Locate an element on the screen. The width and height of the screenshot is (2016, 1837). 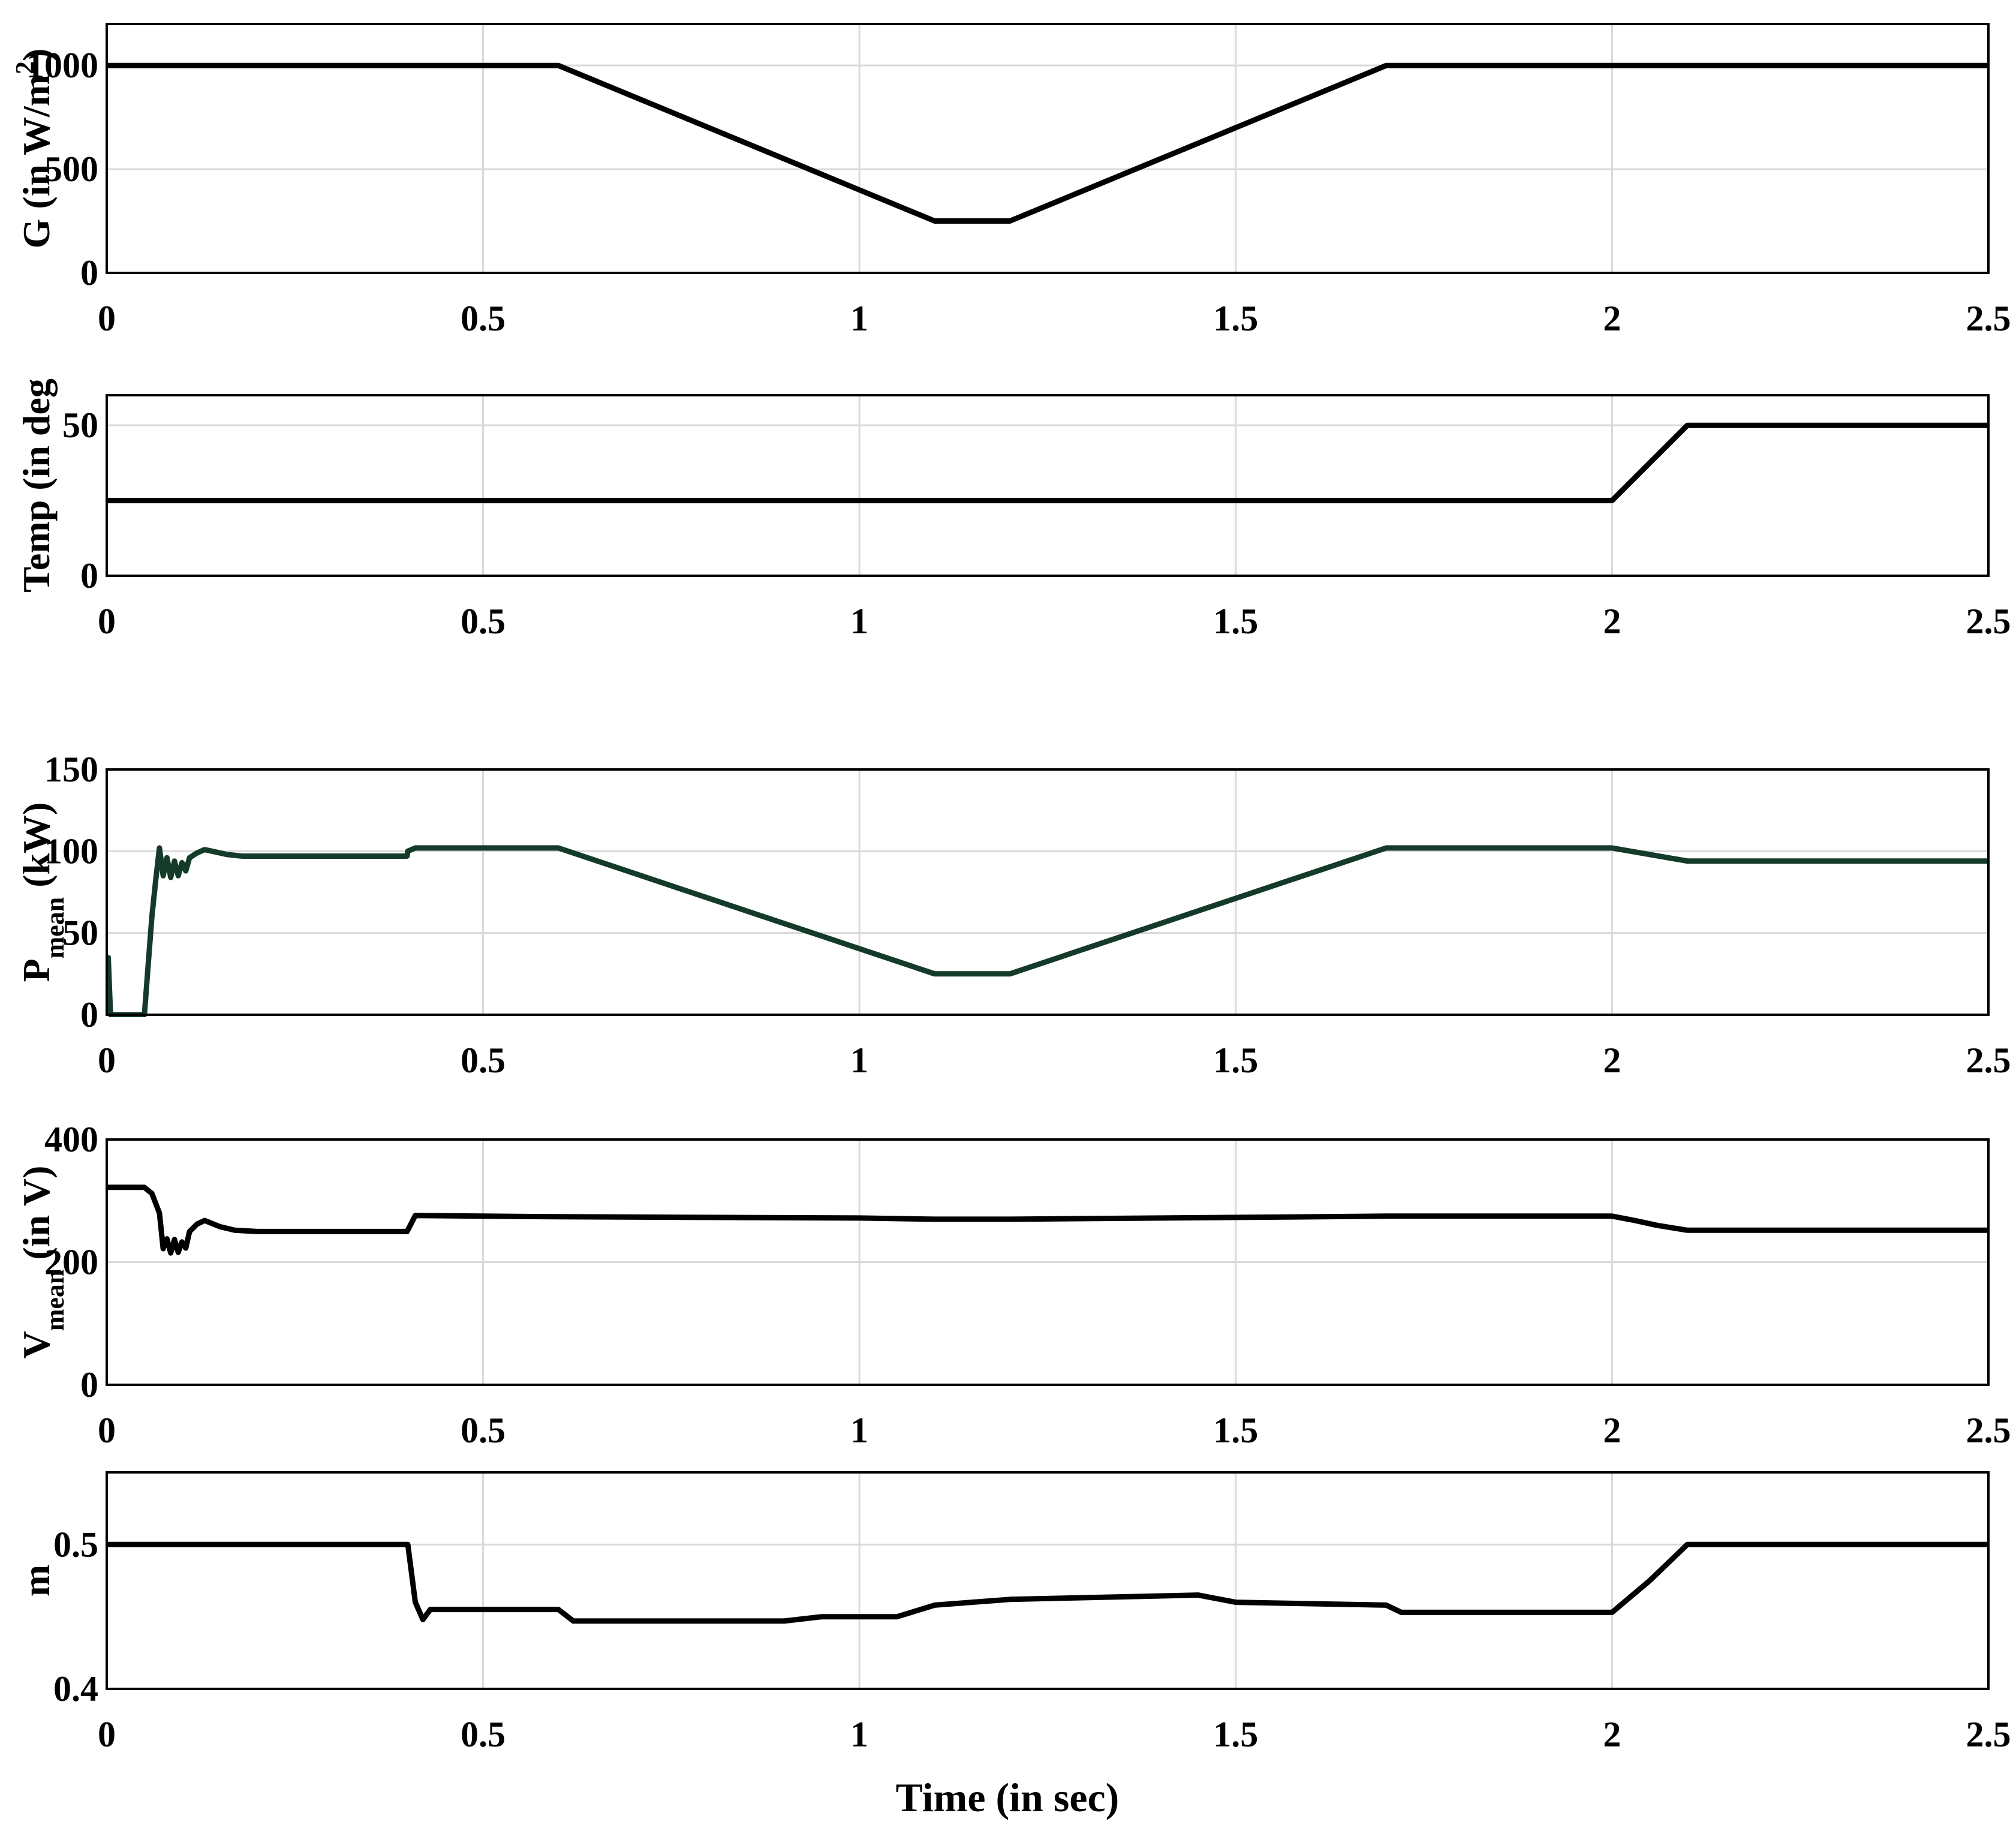
power-x-tick-label: 1 is located at coordinates (859, 1061).